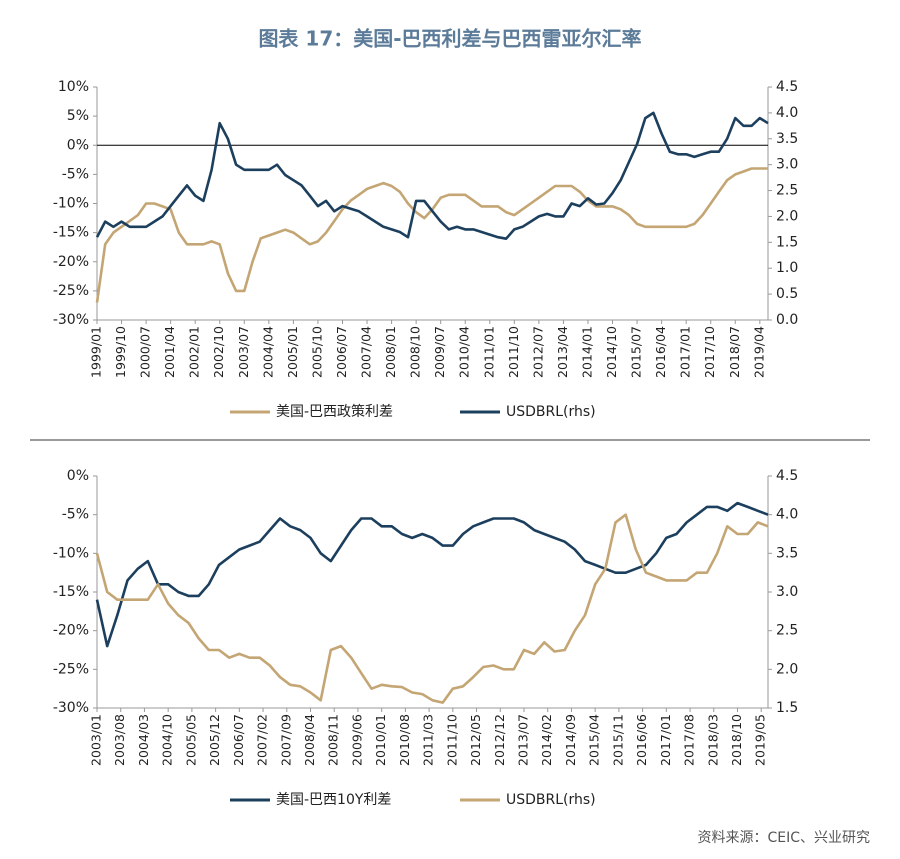 The height and width of the screenshot is (859, 900). Describe the element at coordinates (167, 740) in the screenshot. I see `x-tick-label: 2004/10` at that location.